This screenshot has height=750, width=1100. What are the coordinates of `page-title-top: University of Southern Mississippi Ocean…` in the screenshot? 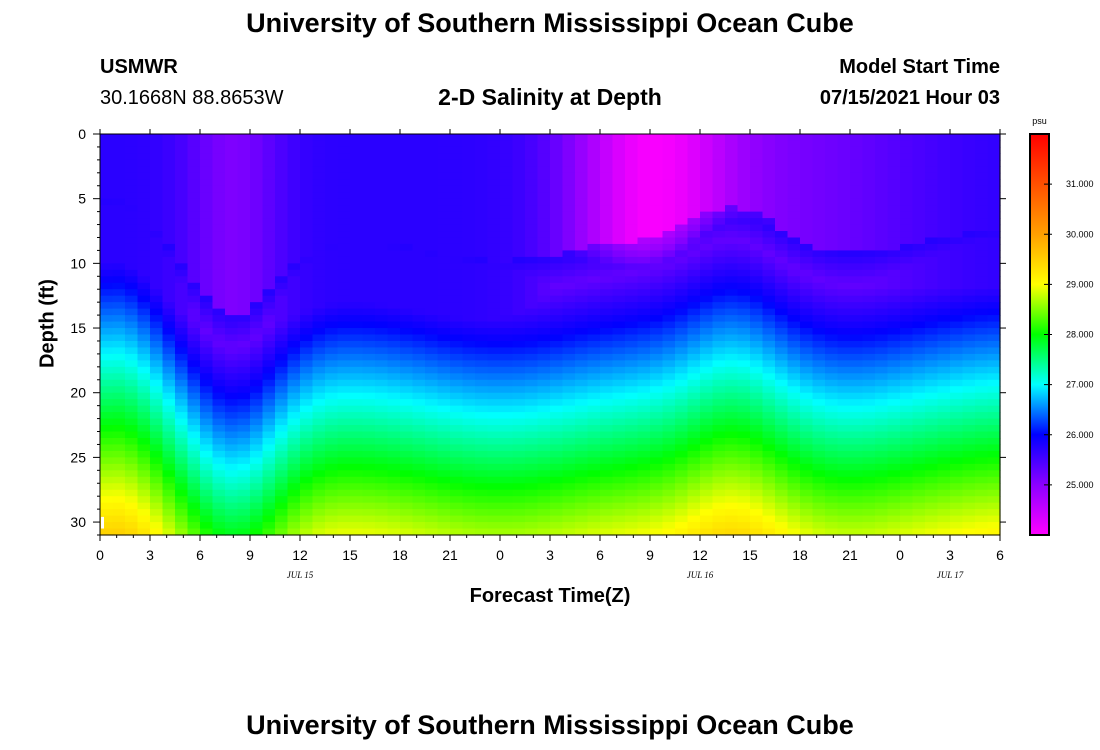 It's located at (550, 23).